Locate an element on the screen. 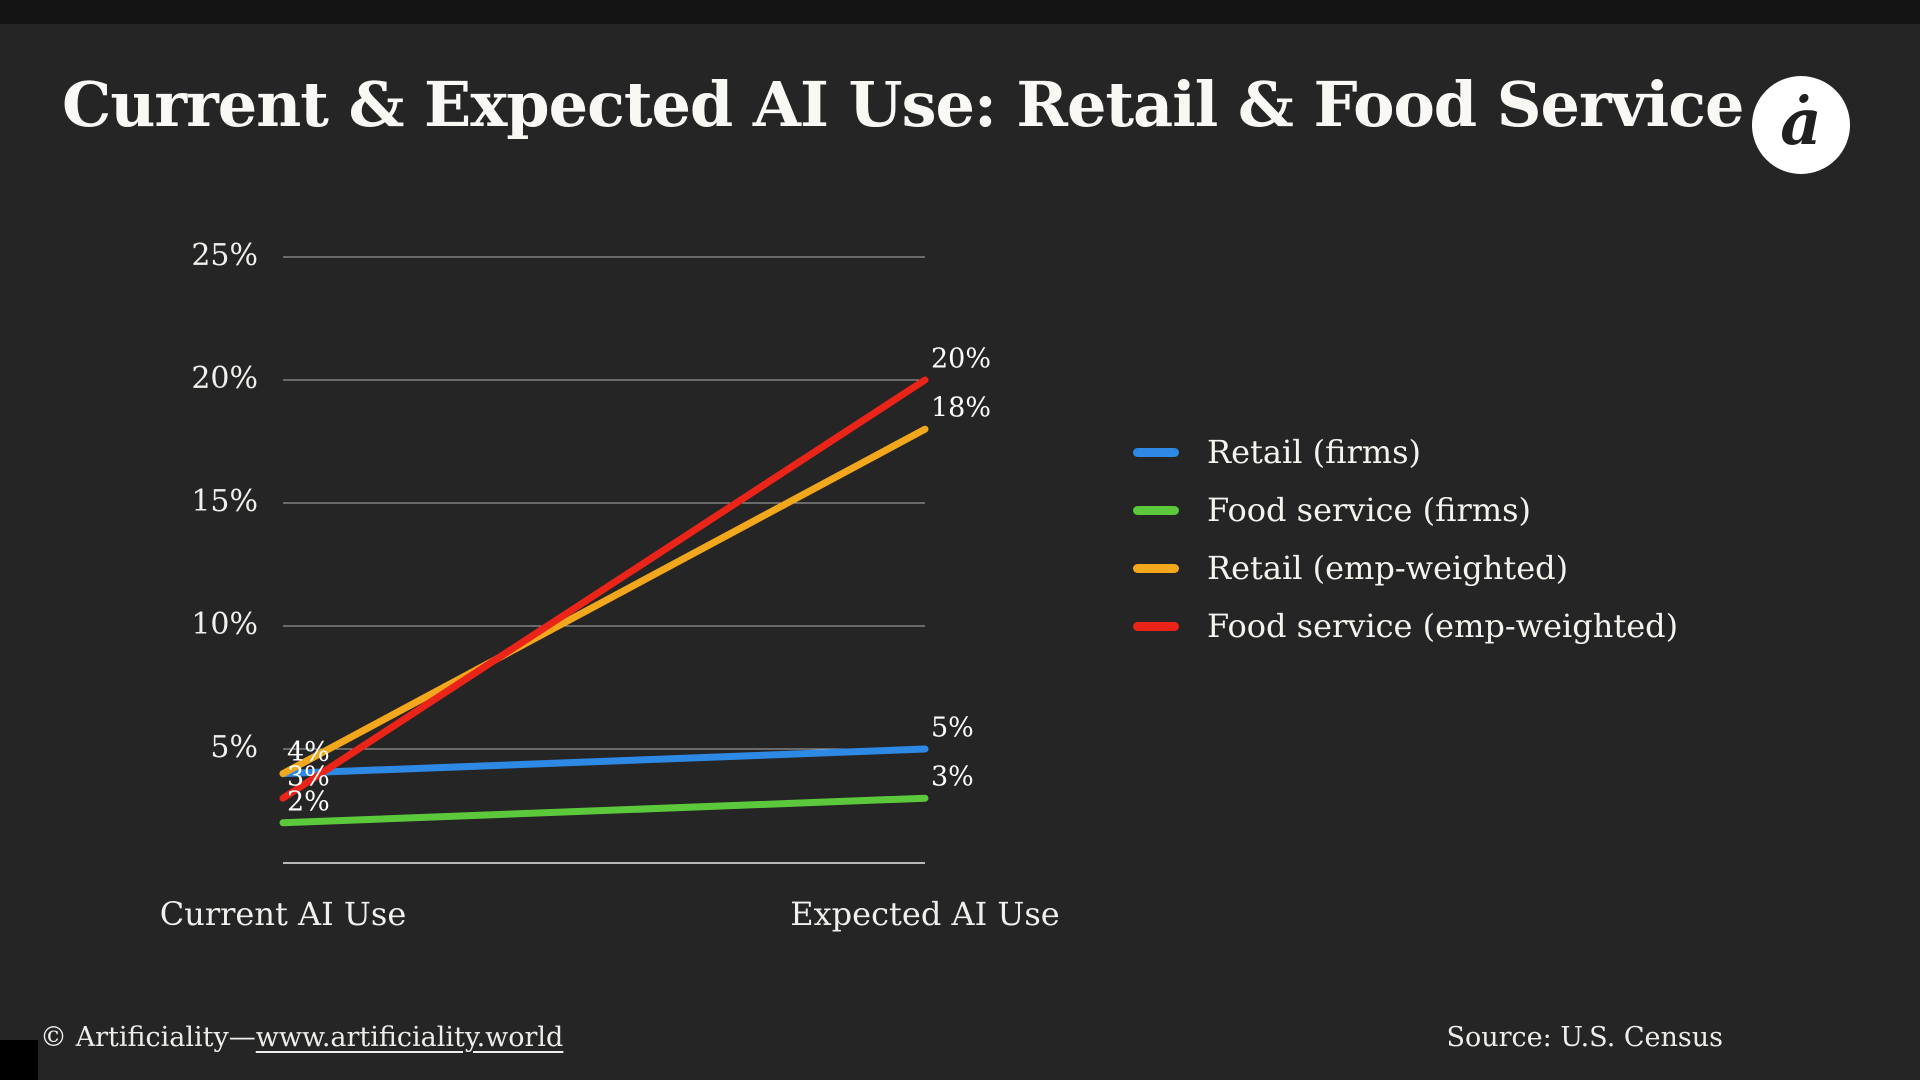 Image resolution: width=1920 pixels, height=1080 pixels. copyright: © Artificiality—www.artificiality.world is located at coordinates (301, 1037).